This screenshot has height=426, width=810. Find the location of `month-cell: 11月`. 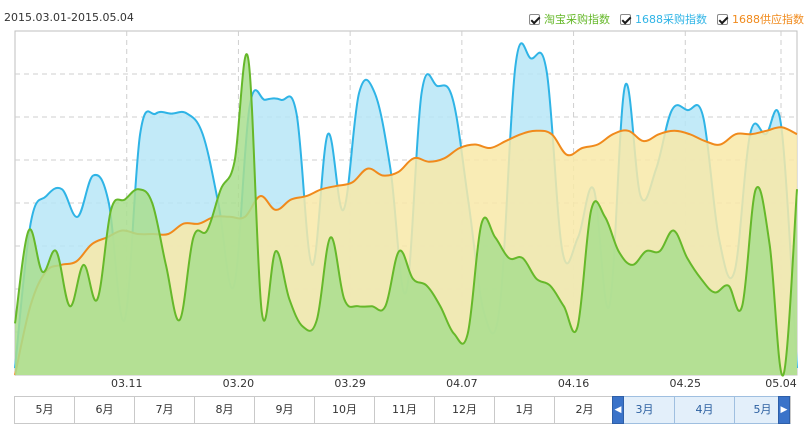

month-cell: 11月 is located at coordinates (404, 410).